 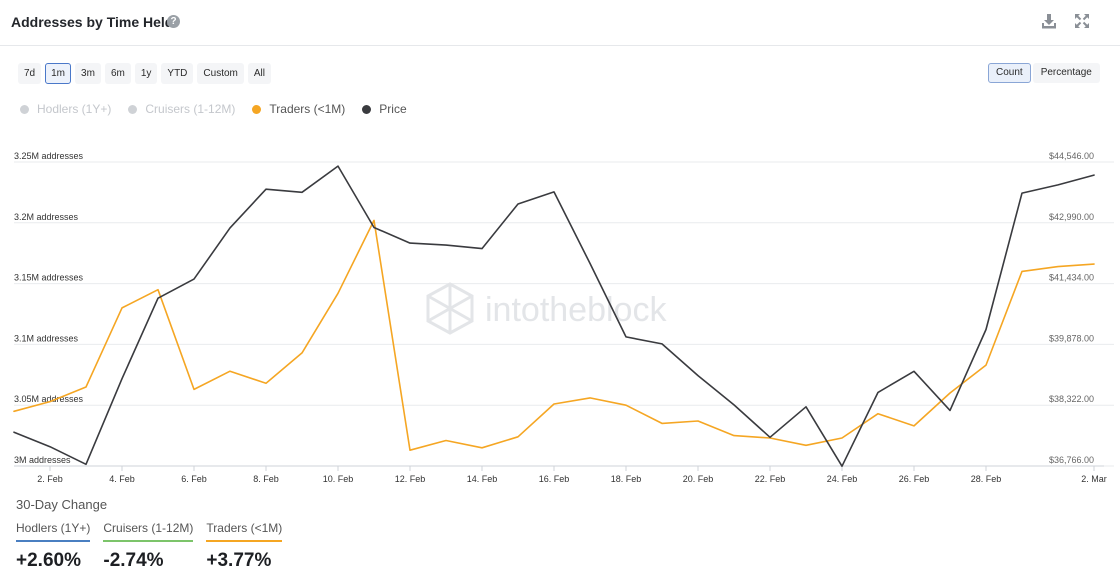 I want to click on x-tick-label: 4. Feb, so click(x=122, y=479).